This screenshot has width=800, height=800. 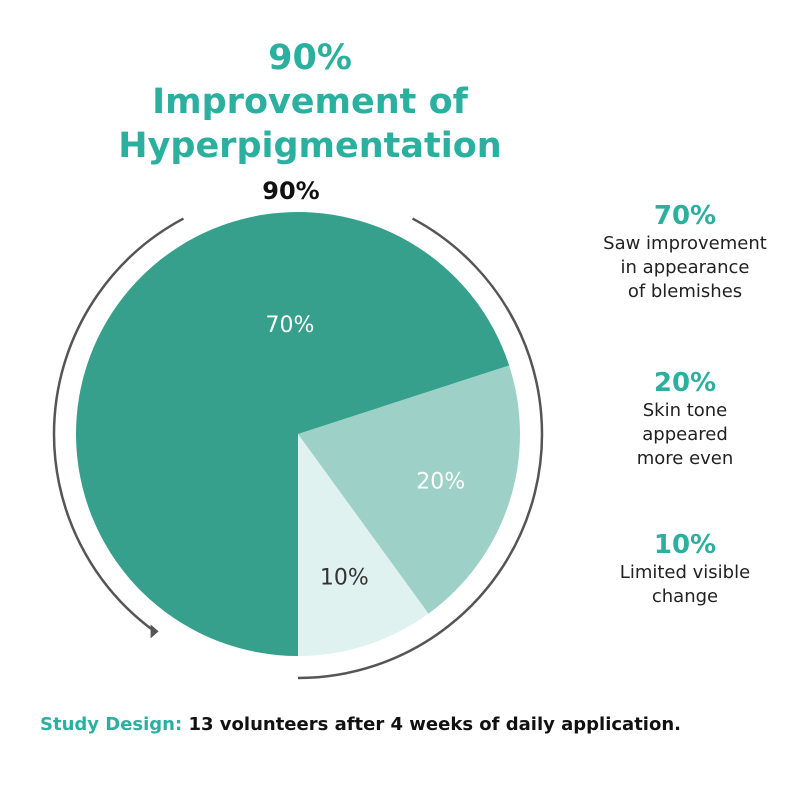 What do you see at coordinates (111, 724) in the screenshot?
I see `study-design-label: Study Design:` at bounding box center [111, 724].